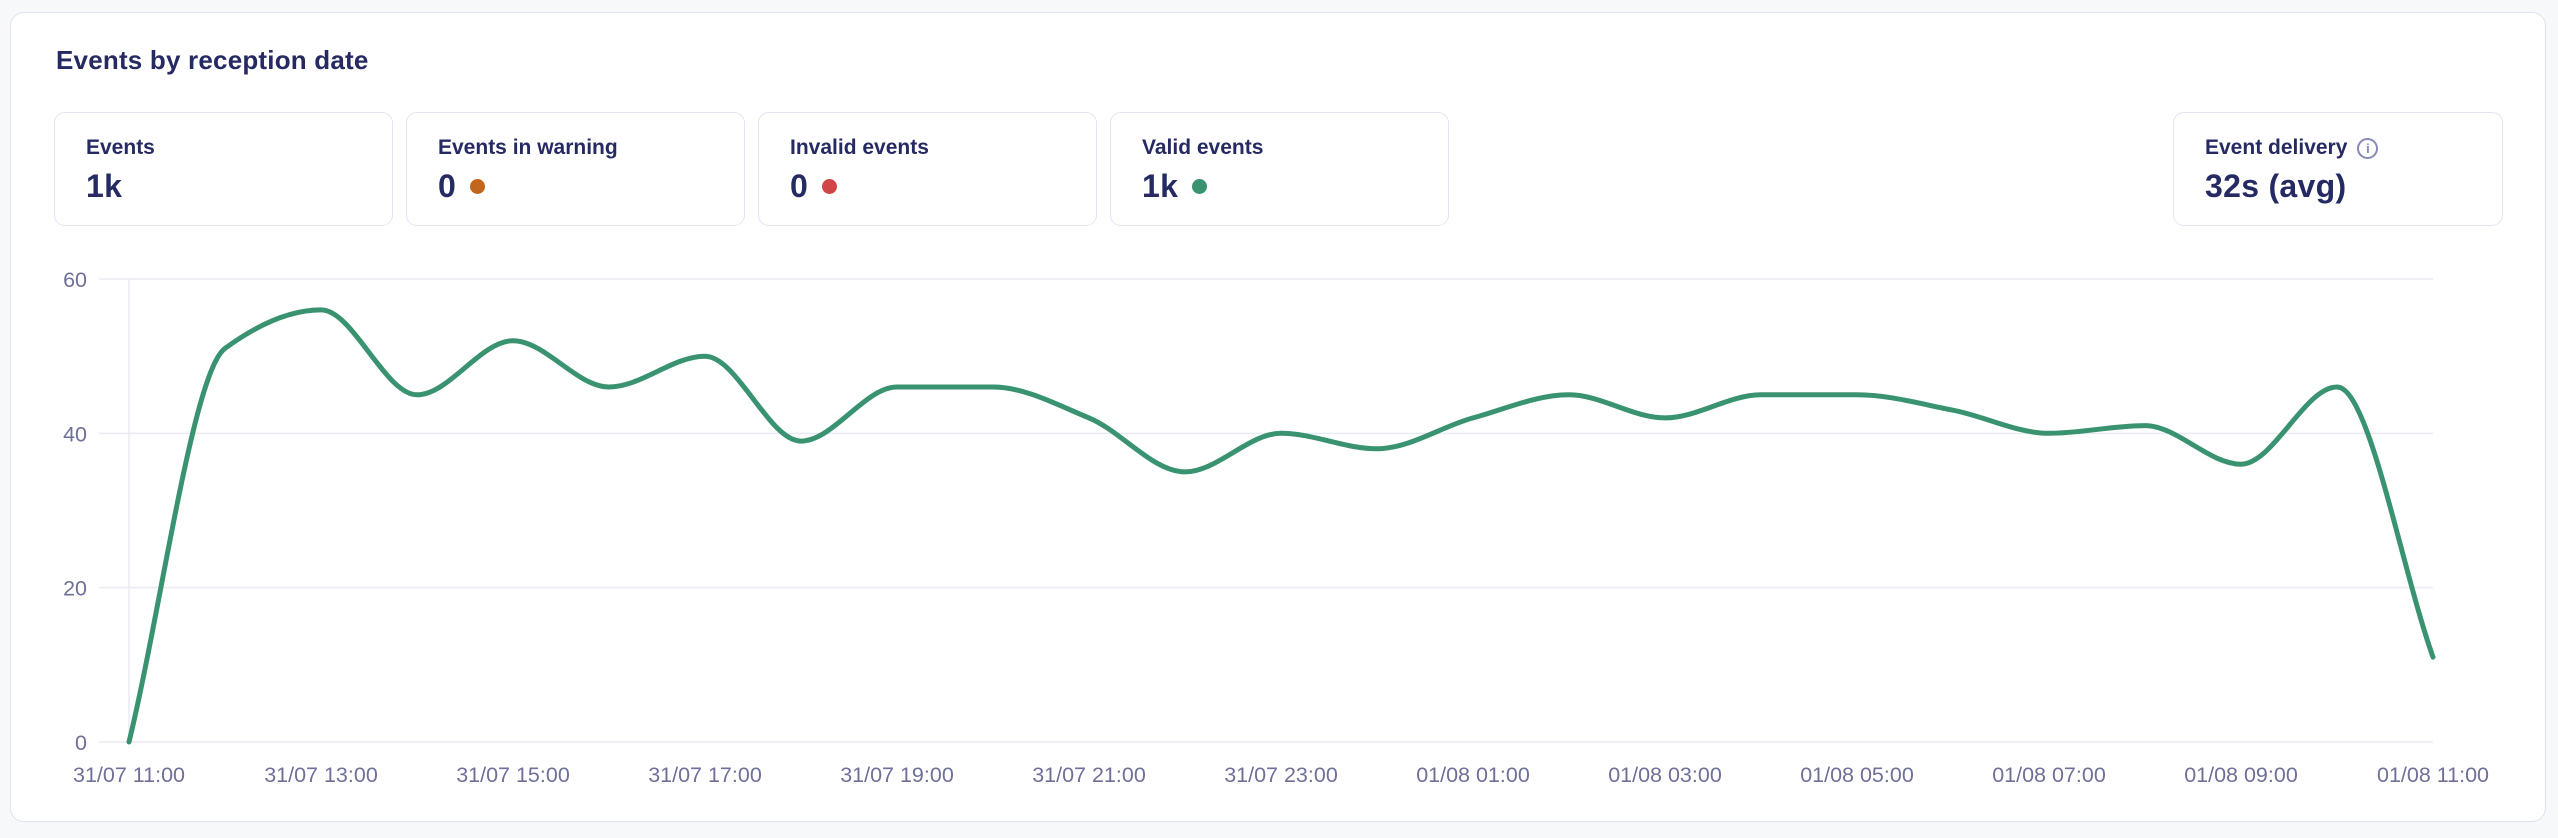 This screenshot has width=2558, height=838. I want to click on y-axis-tick-label: 60, so click(75, 280).